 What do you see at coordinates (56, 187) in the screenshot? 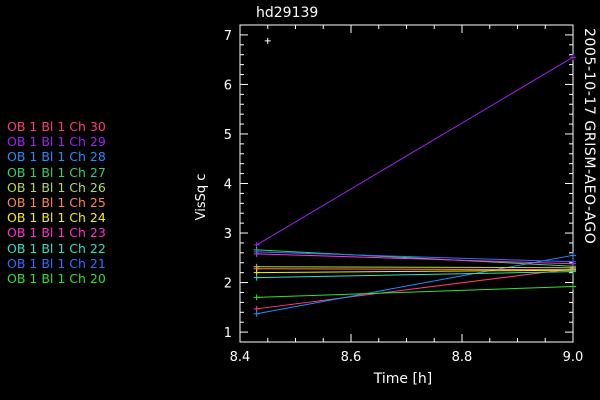
I see `legend-entry: OB 1 Bl 1 Ch 26` at bounding box center [56, 187].